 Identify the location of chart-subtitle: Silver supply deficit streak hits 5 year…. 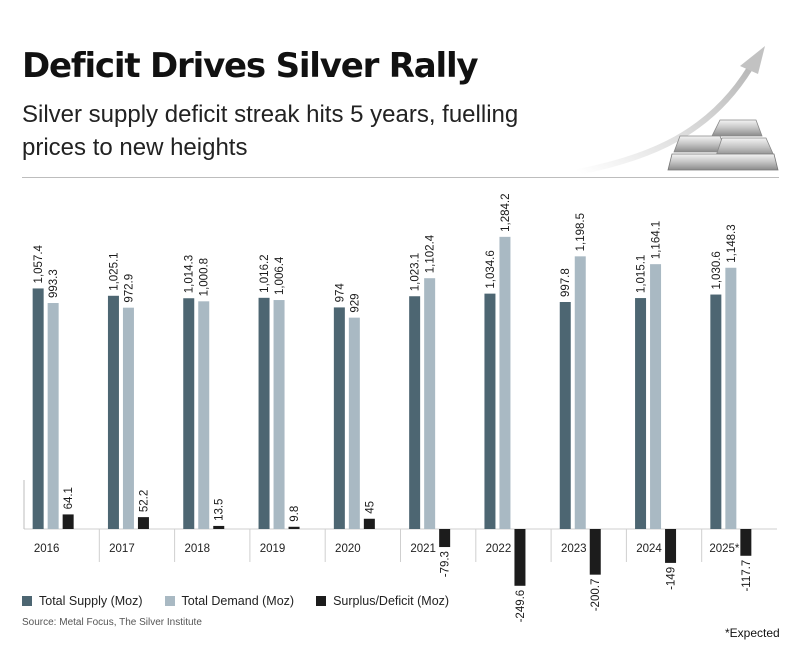
(270, 131).